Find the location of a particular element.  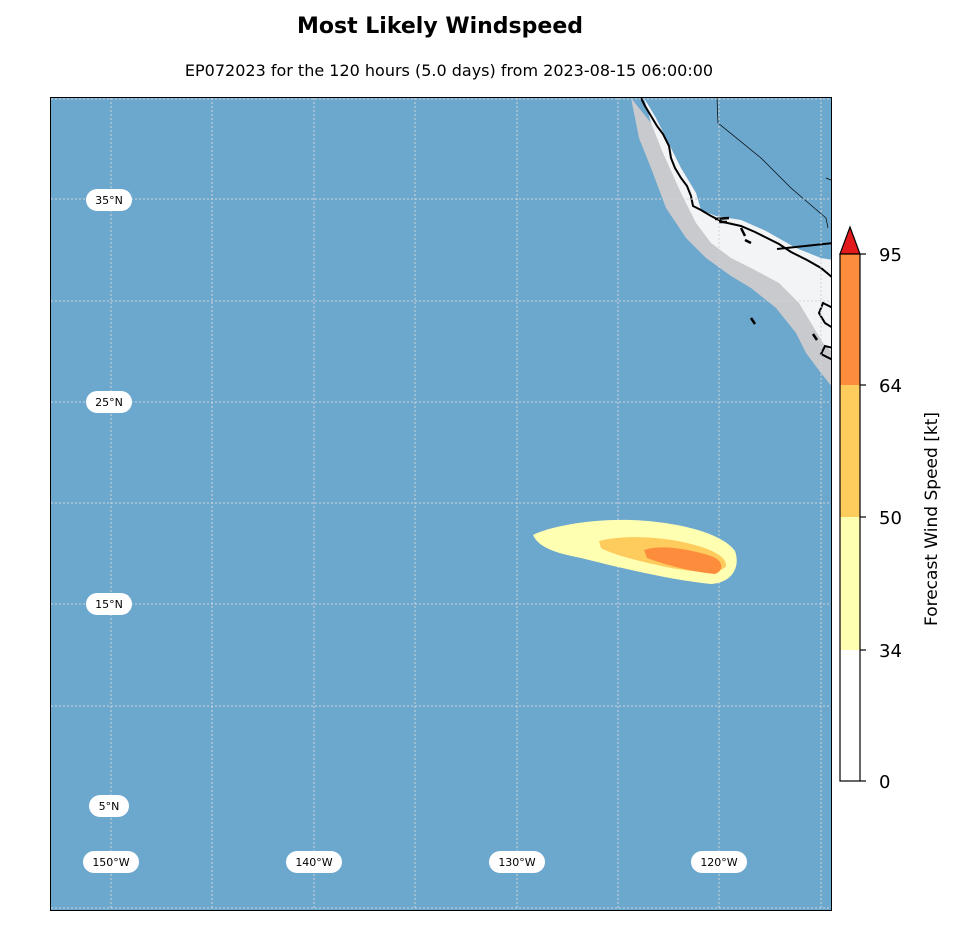

state-border is located at coordinates (773, 163).